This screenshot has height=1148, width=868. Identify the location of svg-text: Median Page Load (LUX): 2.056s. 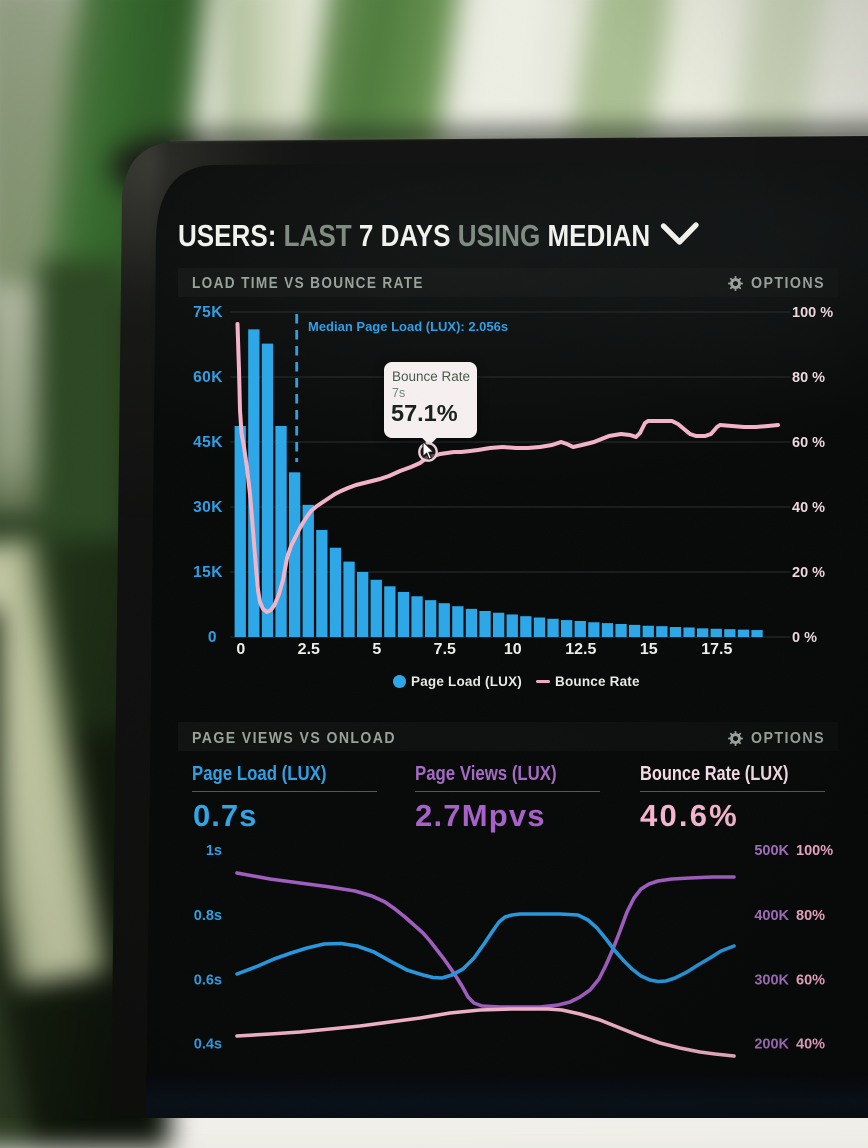
(408, 326).